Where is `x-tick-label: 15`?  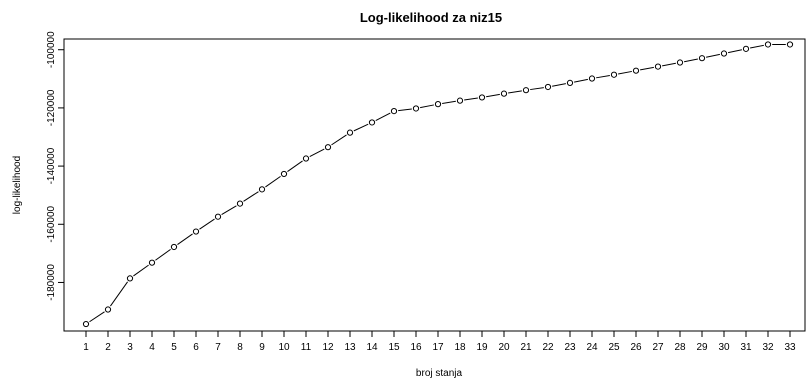
x-tick-label: 15 is located at coordinates (394, 347).